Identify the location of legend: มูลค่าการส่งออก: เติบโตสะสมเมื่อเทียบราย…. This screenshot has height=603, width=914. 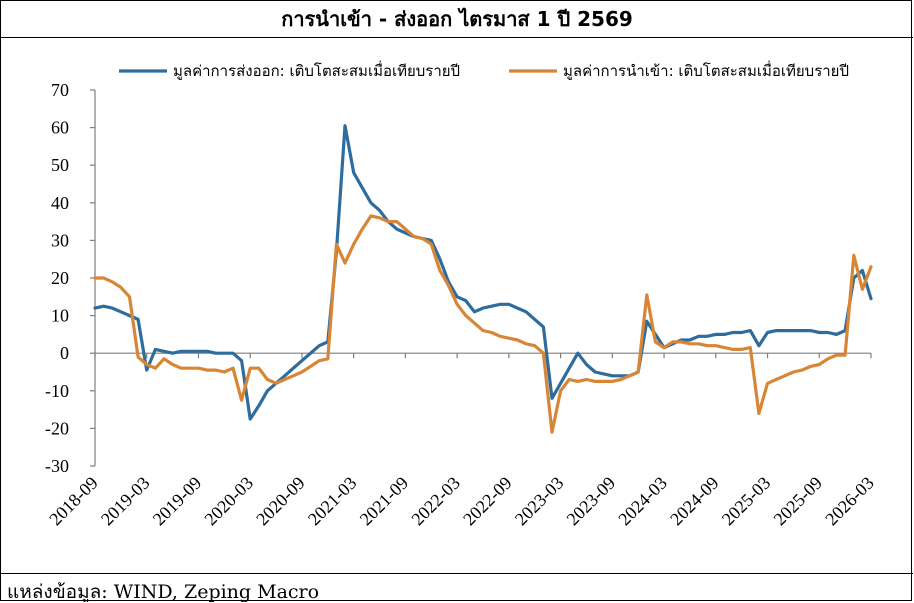
(484, 70).